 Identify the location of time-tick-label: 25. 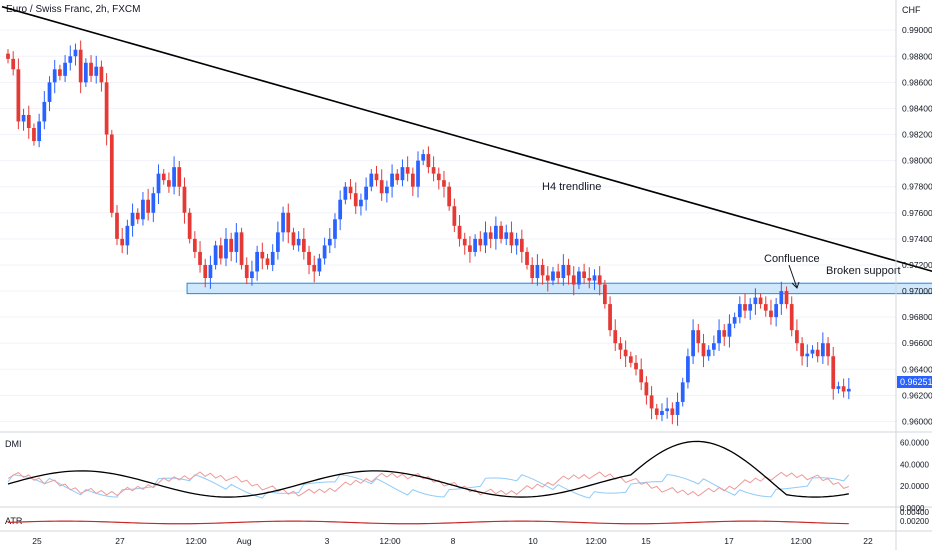
(37, 541).